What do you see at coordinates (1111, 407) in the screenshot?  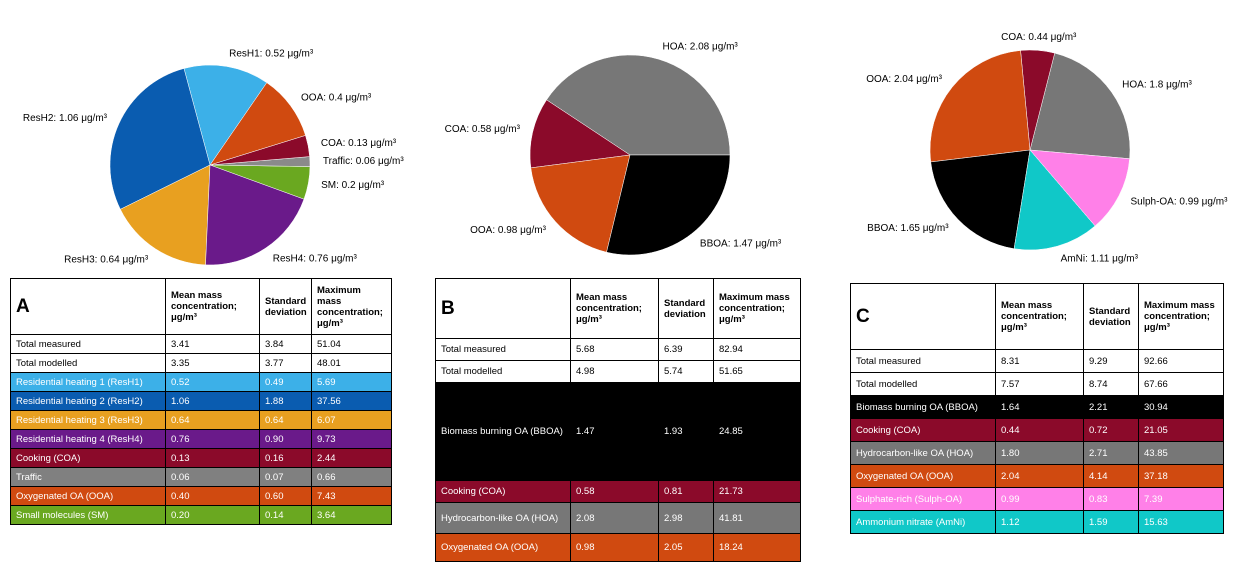 I see `table-cell: 2.21` at bounding box center [1111, 407].